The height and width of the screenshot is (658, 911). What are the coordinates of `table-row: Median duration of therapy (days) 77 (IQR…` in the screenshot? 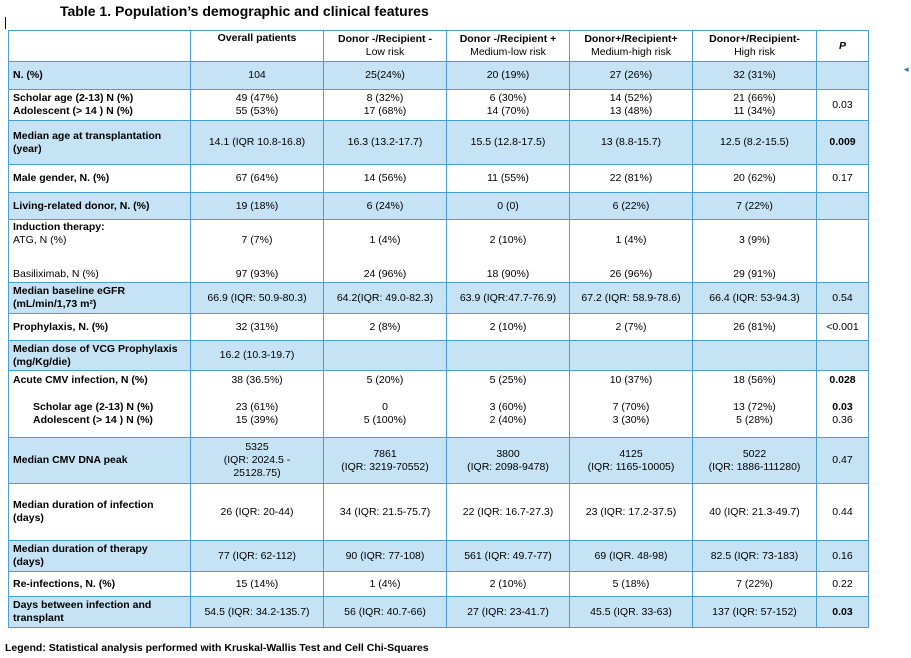 It's located at (438, 556).